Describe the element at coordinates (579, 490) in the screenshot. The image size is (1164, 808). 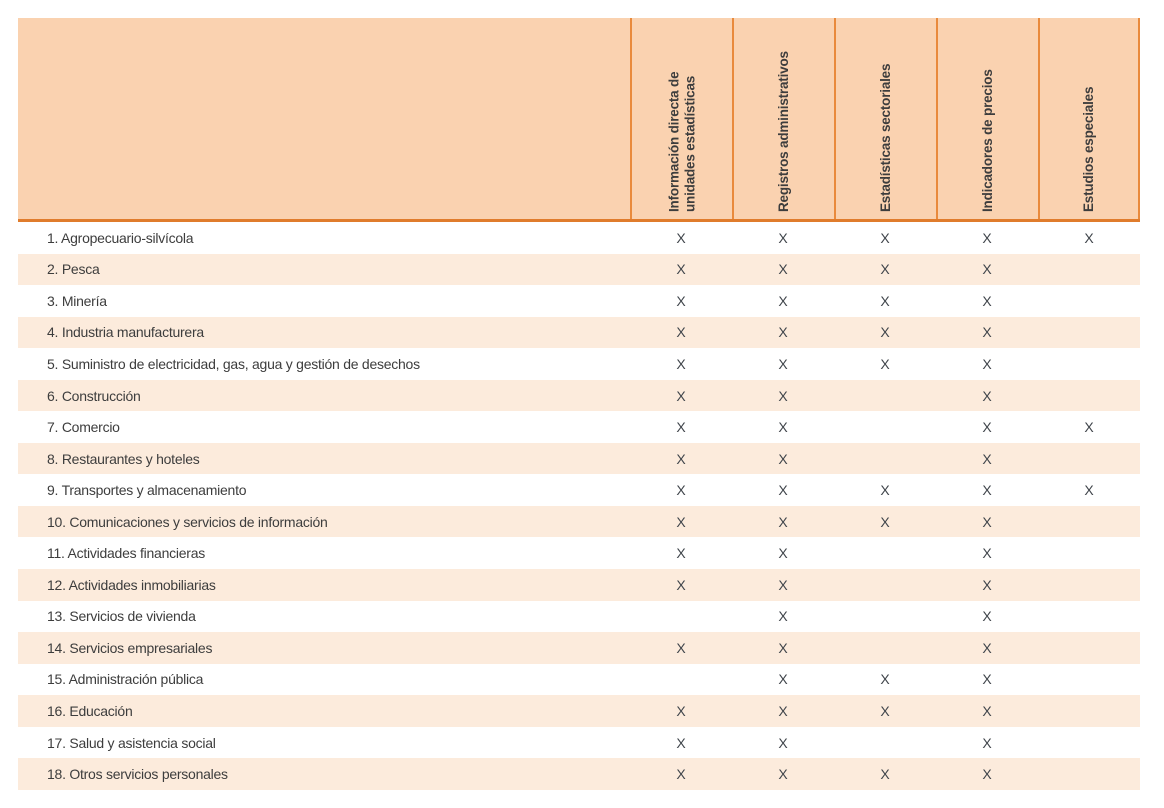
I see `table-row: 9. Transportes y almacenamiento X X X X X` at that location.